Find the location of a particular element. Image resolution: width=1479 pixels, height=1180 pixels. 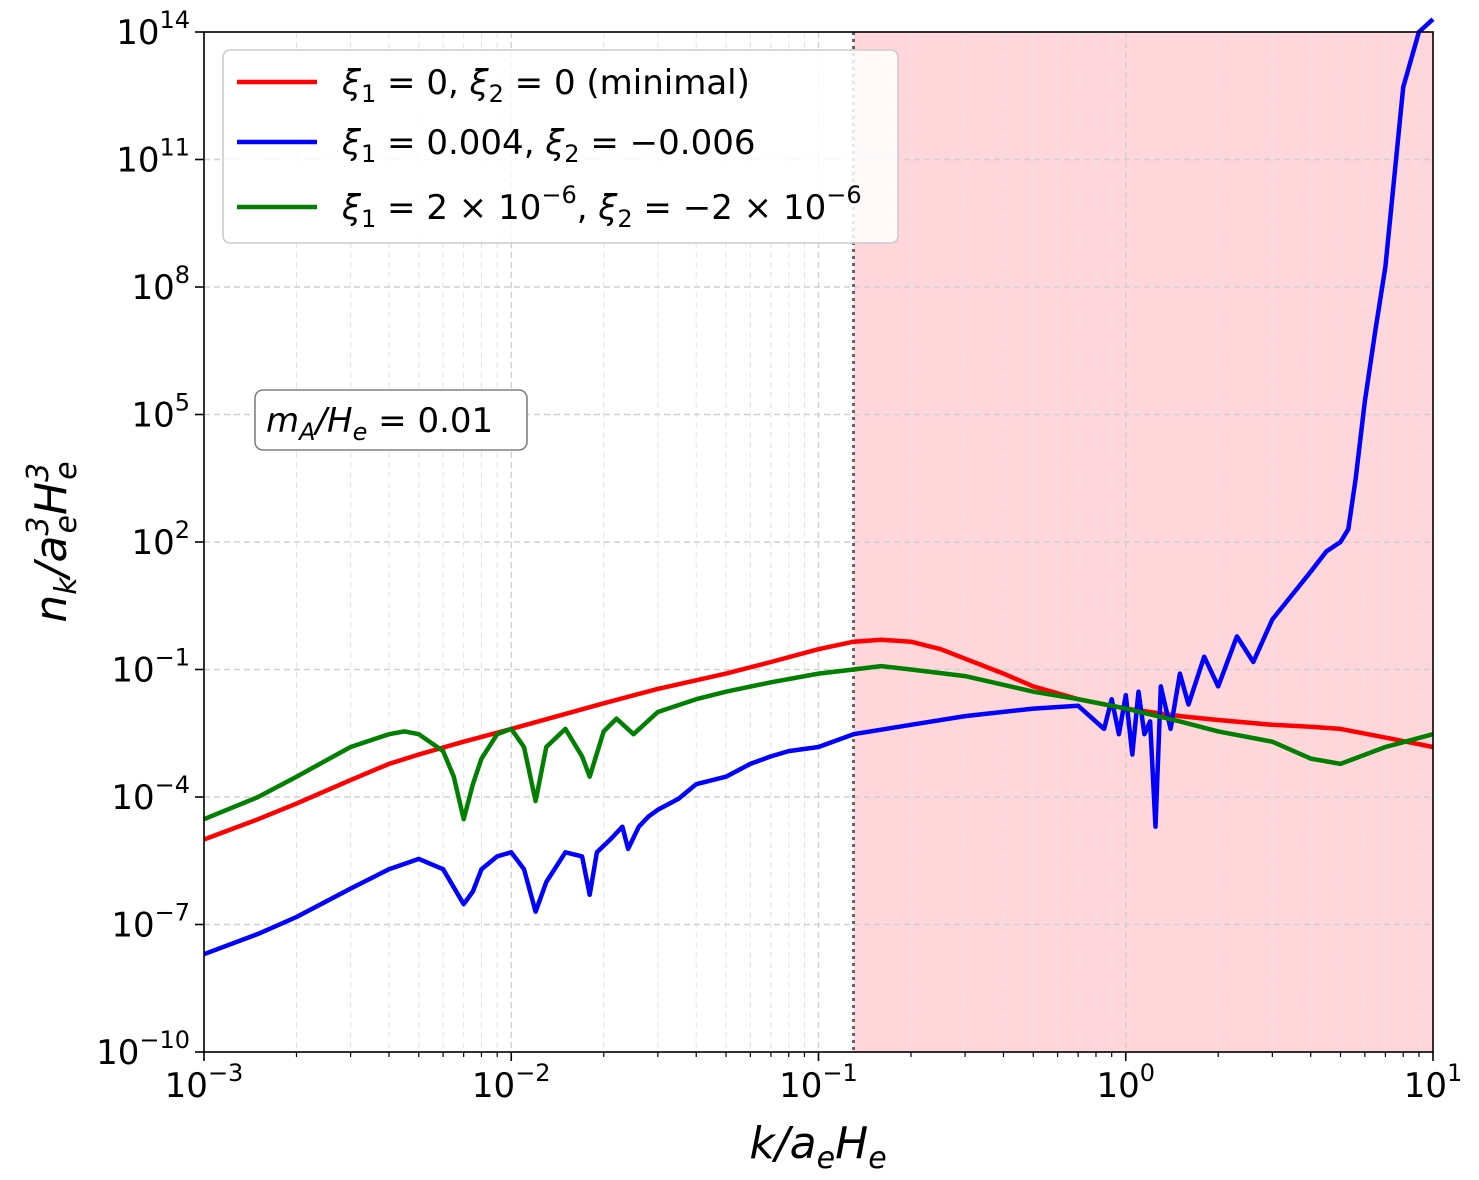

annotation-m: m is located at coordinates (282, 421).